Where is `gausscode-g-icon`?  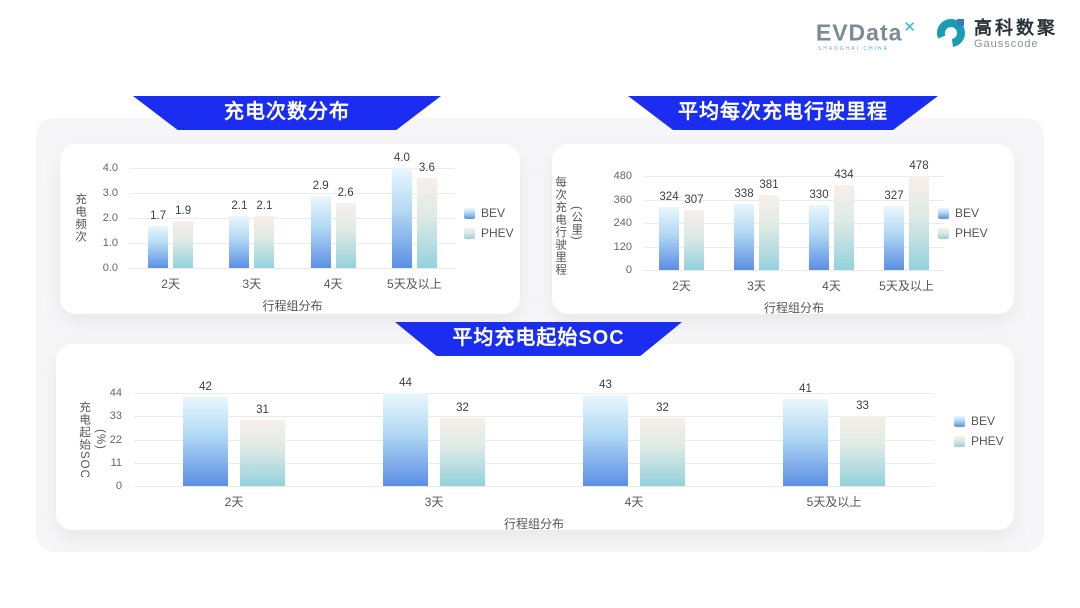
gausscode-g-icon is located at coordinates (951, 34).